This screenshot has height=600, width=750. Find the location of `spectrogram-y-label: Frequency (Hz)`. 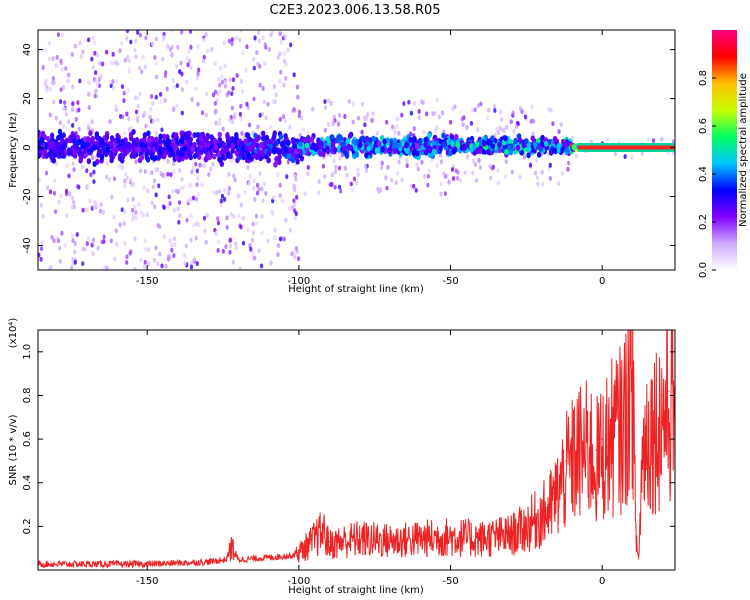

spectrogram-y-label: Frequency (Hz) is located at coordinates (13, 150).